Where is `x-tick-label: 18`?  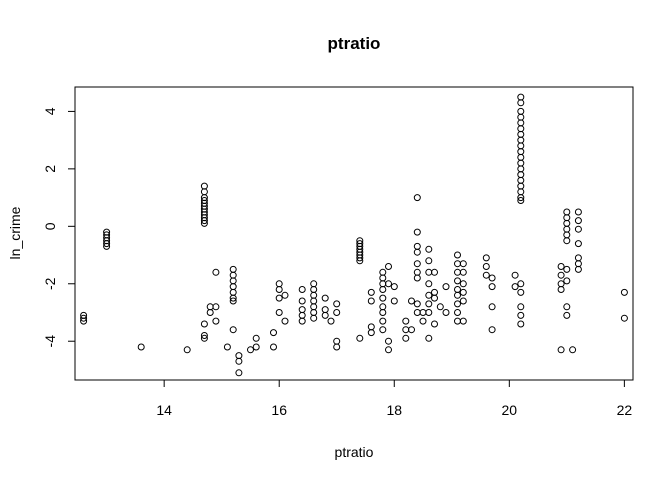
x-tick-label: 18 is located at coordinates (394, 410).